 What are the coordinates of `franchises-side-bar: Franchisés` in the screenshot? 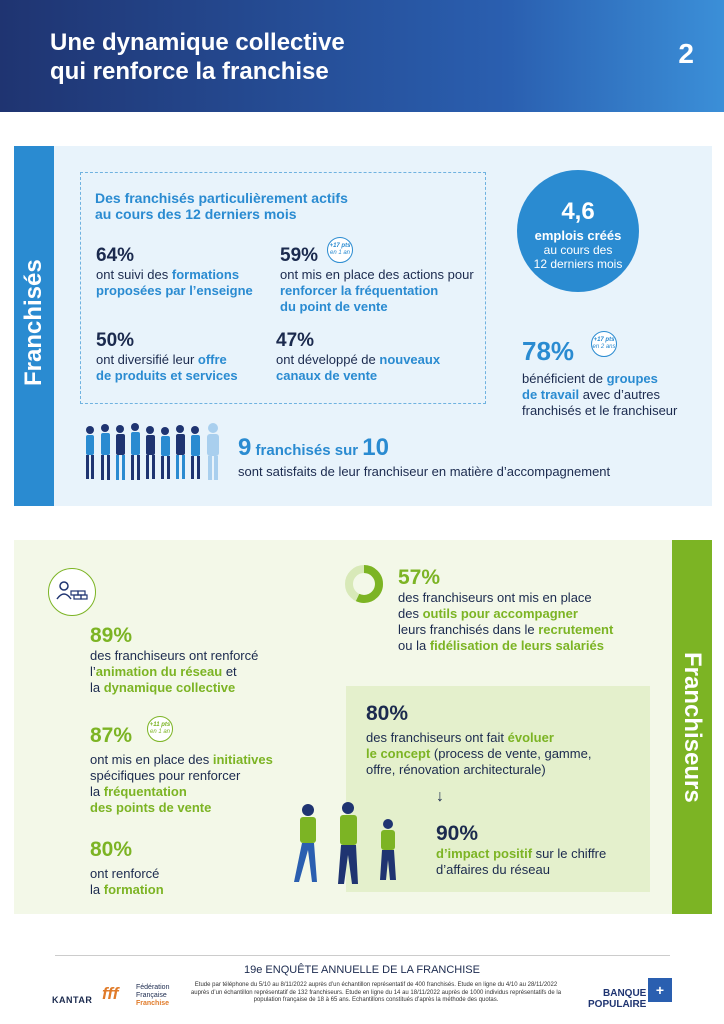 It's located at (34, 326).